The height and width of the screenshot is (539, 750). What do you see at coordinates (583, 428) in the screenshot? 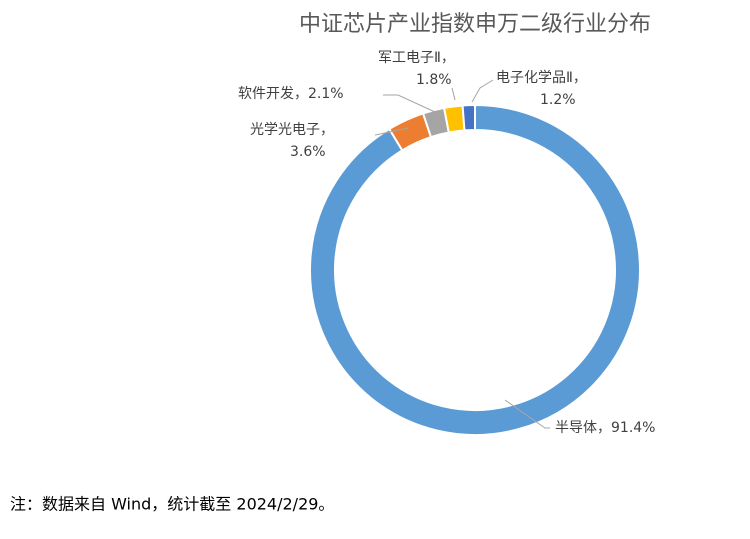
I see `data-label-category: 半导体，` at bounding box center [583, 428].